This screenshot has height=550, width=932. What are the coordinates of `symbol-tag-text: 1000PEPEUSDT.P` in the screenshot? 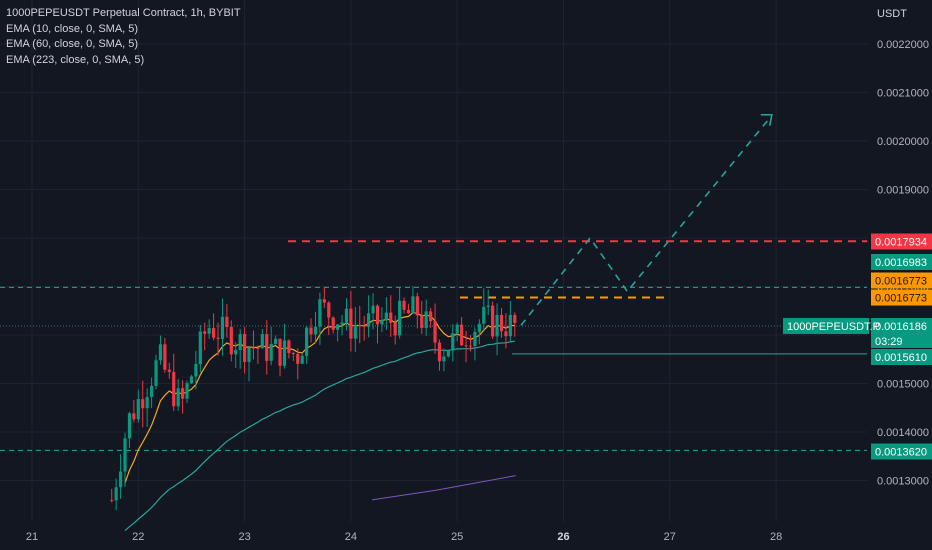 It's located at (833, 327).